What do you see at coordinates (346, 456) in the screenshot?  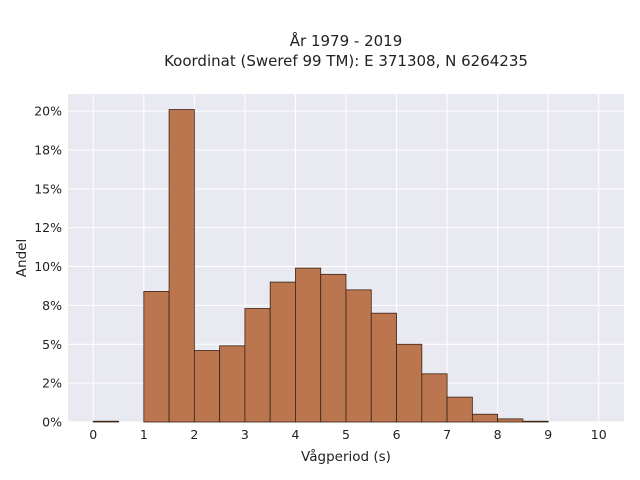 I see `x-axis-label: Vågperiod (s)` at bounding box center [346, 456].